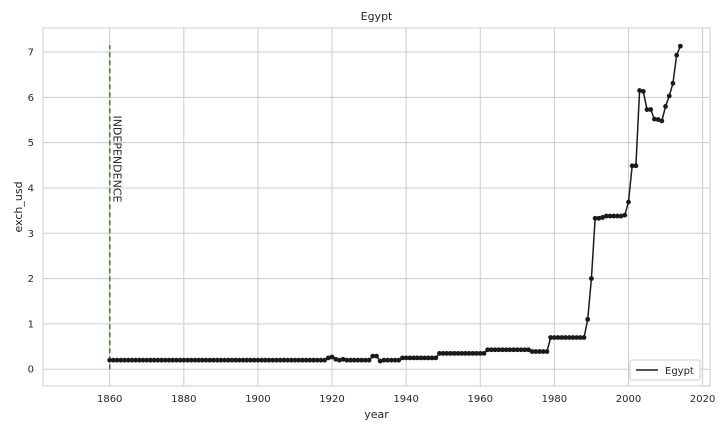 The width and height of the screenshot is (720, 432). What do you see at coordinates (183, 399) in the screenshot?
I see `x-tick-label: 1880` at bounding box center [183, 399].